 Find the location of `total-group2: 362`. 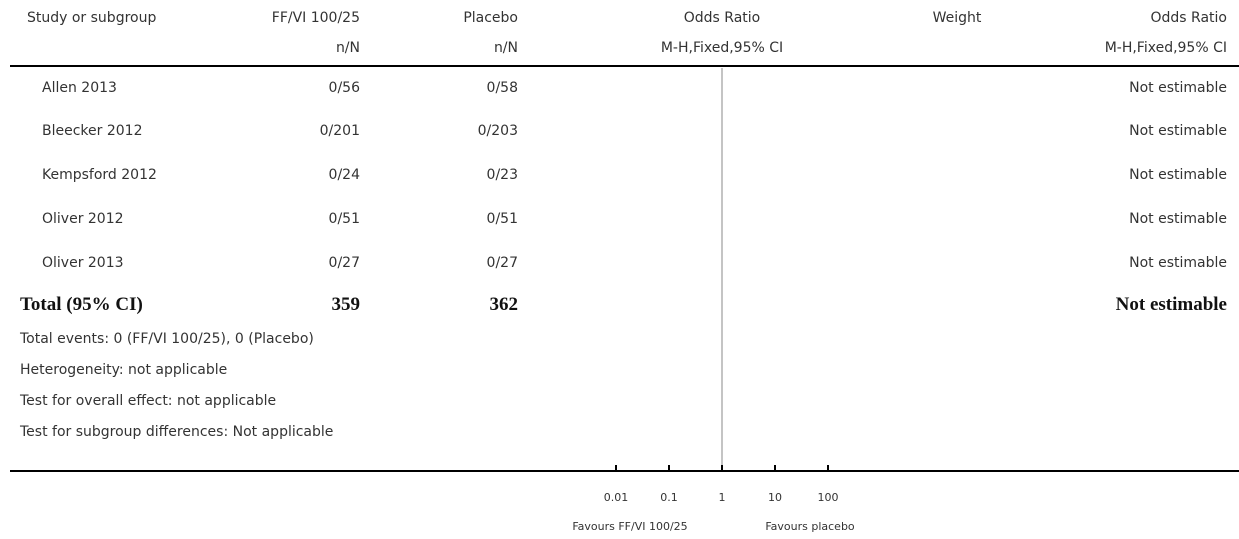

total-group2: 362 is located at coordinates (504, 304).